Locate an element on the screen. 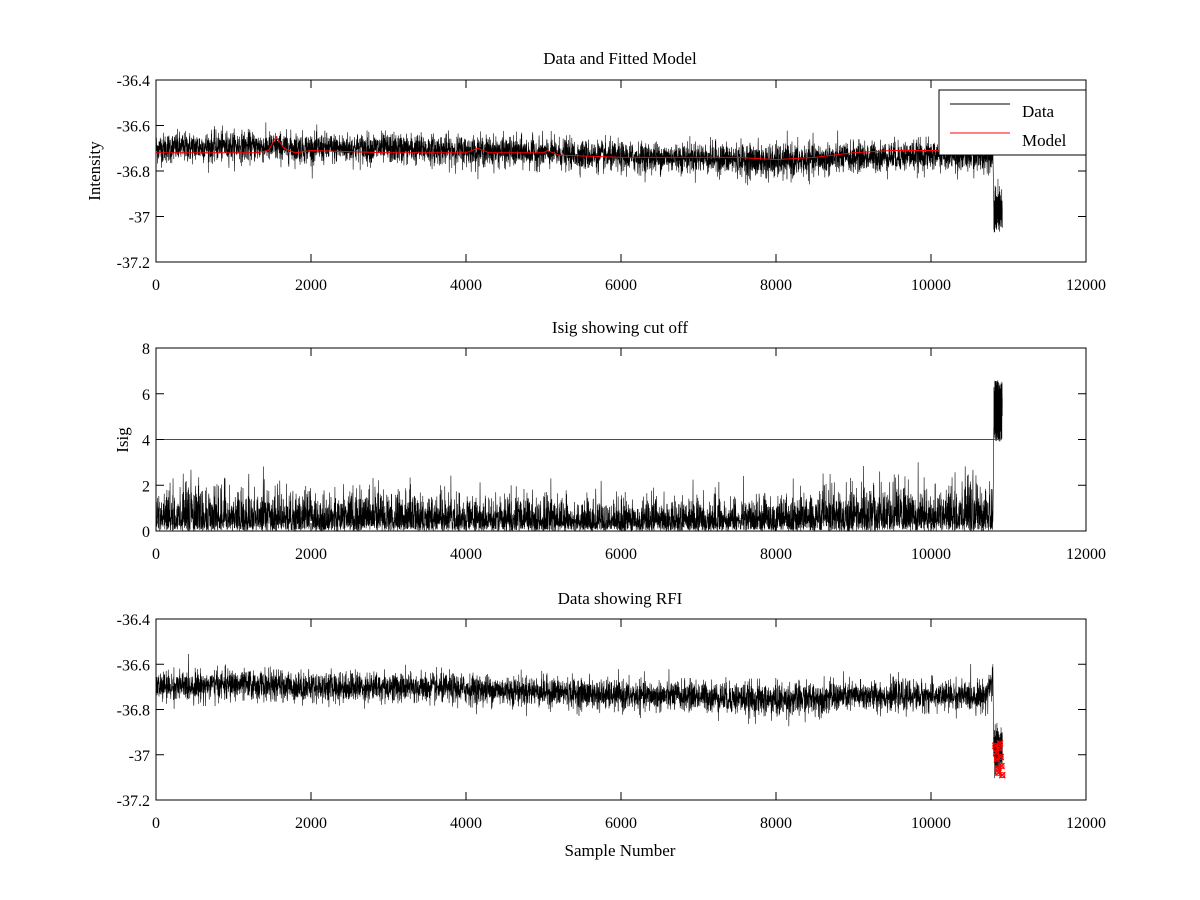 The height and width of the screenshot is (900, 1200). legend: Data Model is located at coordinates (1012, 122).